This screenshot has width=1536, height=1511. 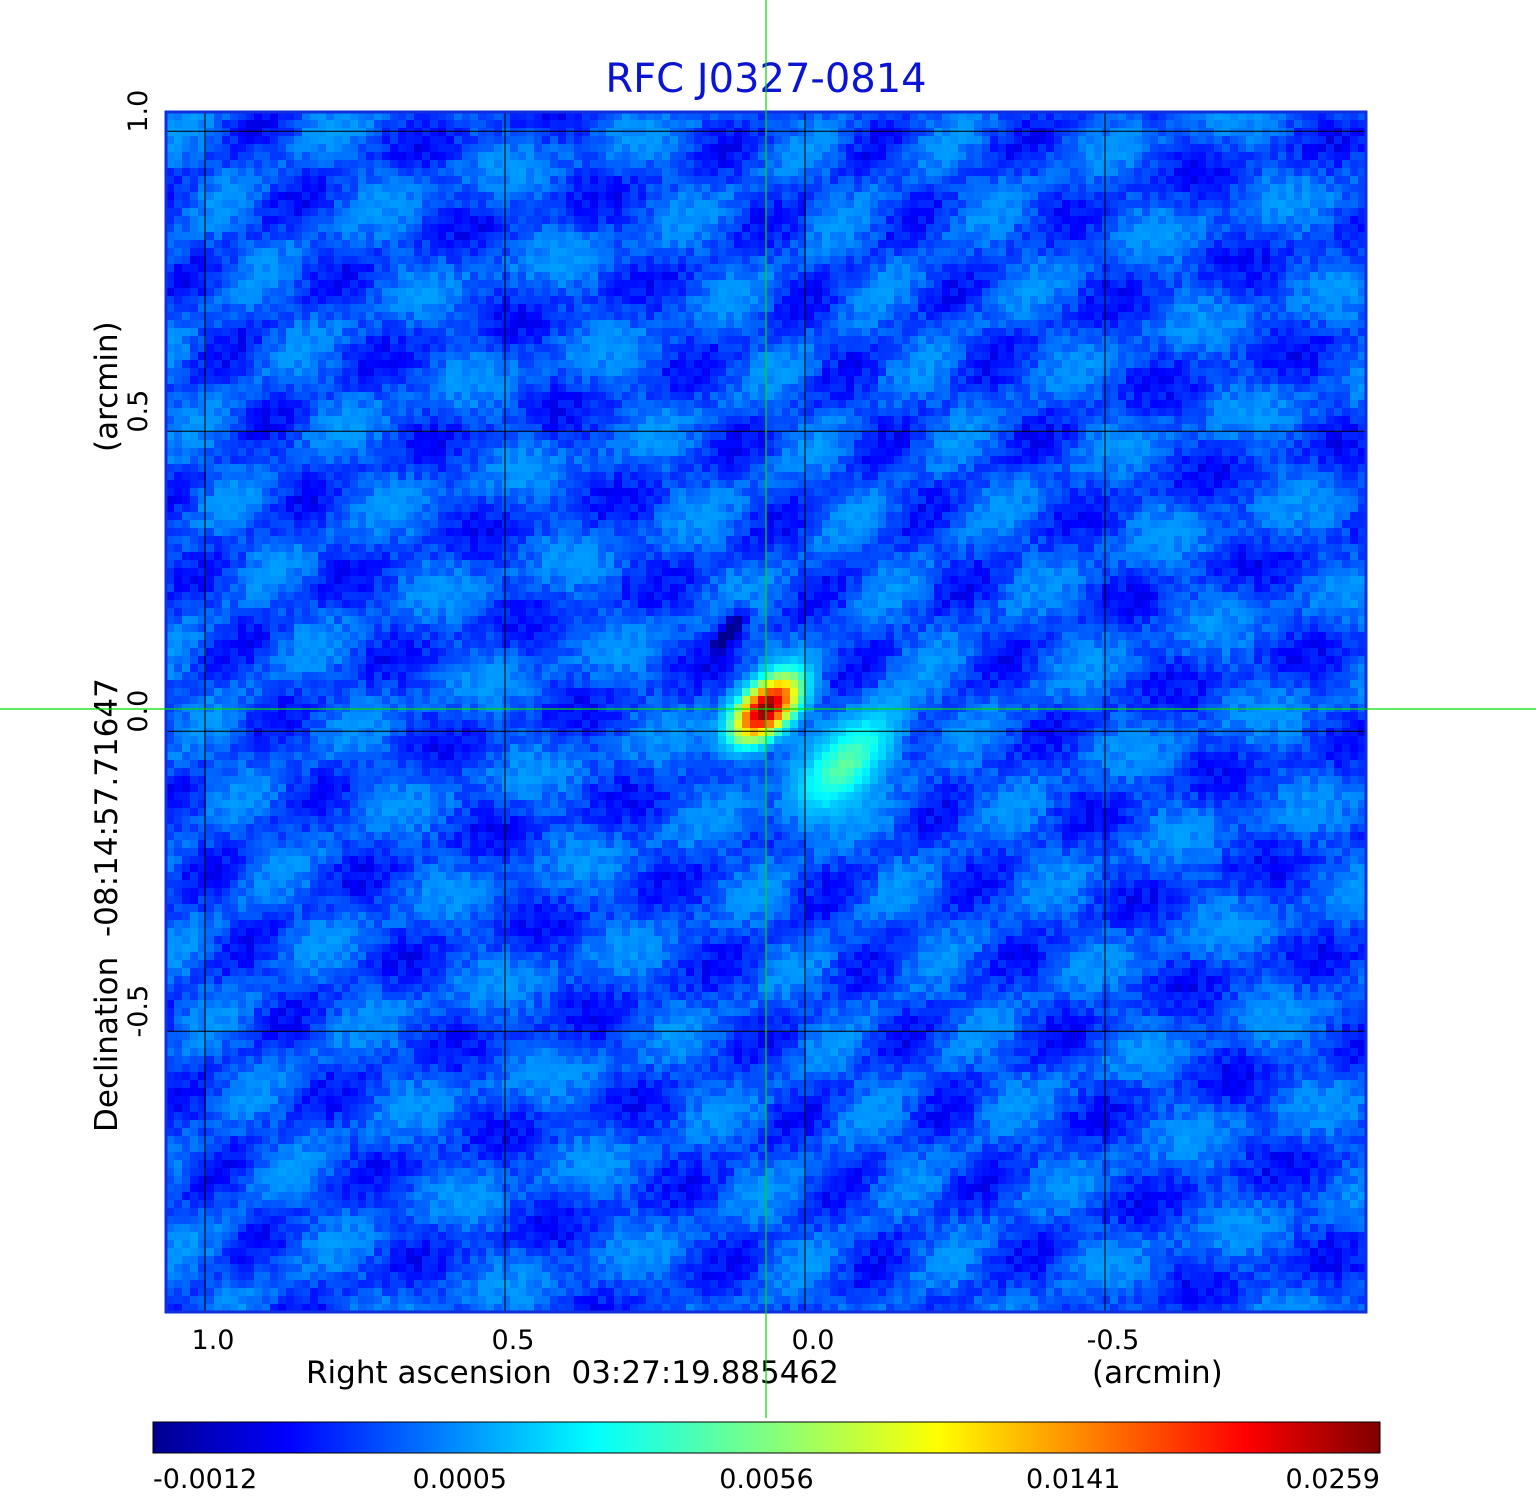 What do you see at coordinates (1333, 1479) in the screenshot?
I see `colorbar-tick-label: 0.0259` at bounding box center [1333, 1479].